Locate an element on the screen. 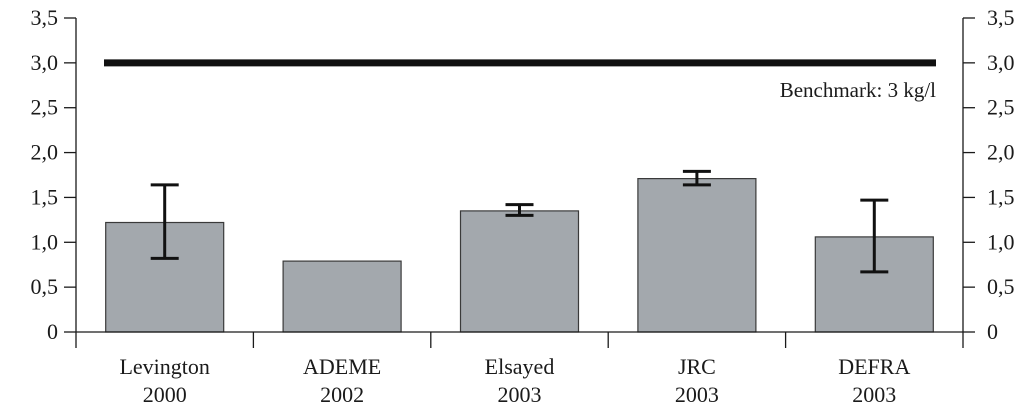 This screenshot has width=1035, height=408. bar-ademe is located at coordinates (342, 296).